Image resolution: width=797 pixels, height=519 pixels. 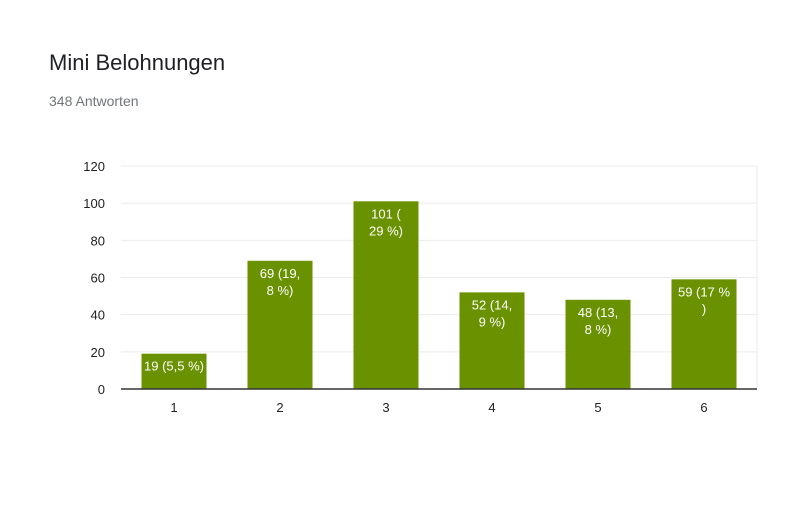 What do you see at coordinates (137, 62) in the screenshot?
I see `chart-title: Mini Belohnungen` at bounding box center [137, 62].